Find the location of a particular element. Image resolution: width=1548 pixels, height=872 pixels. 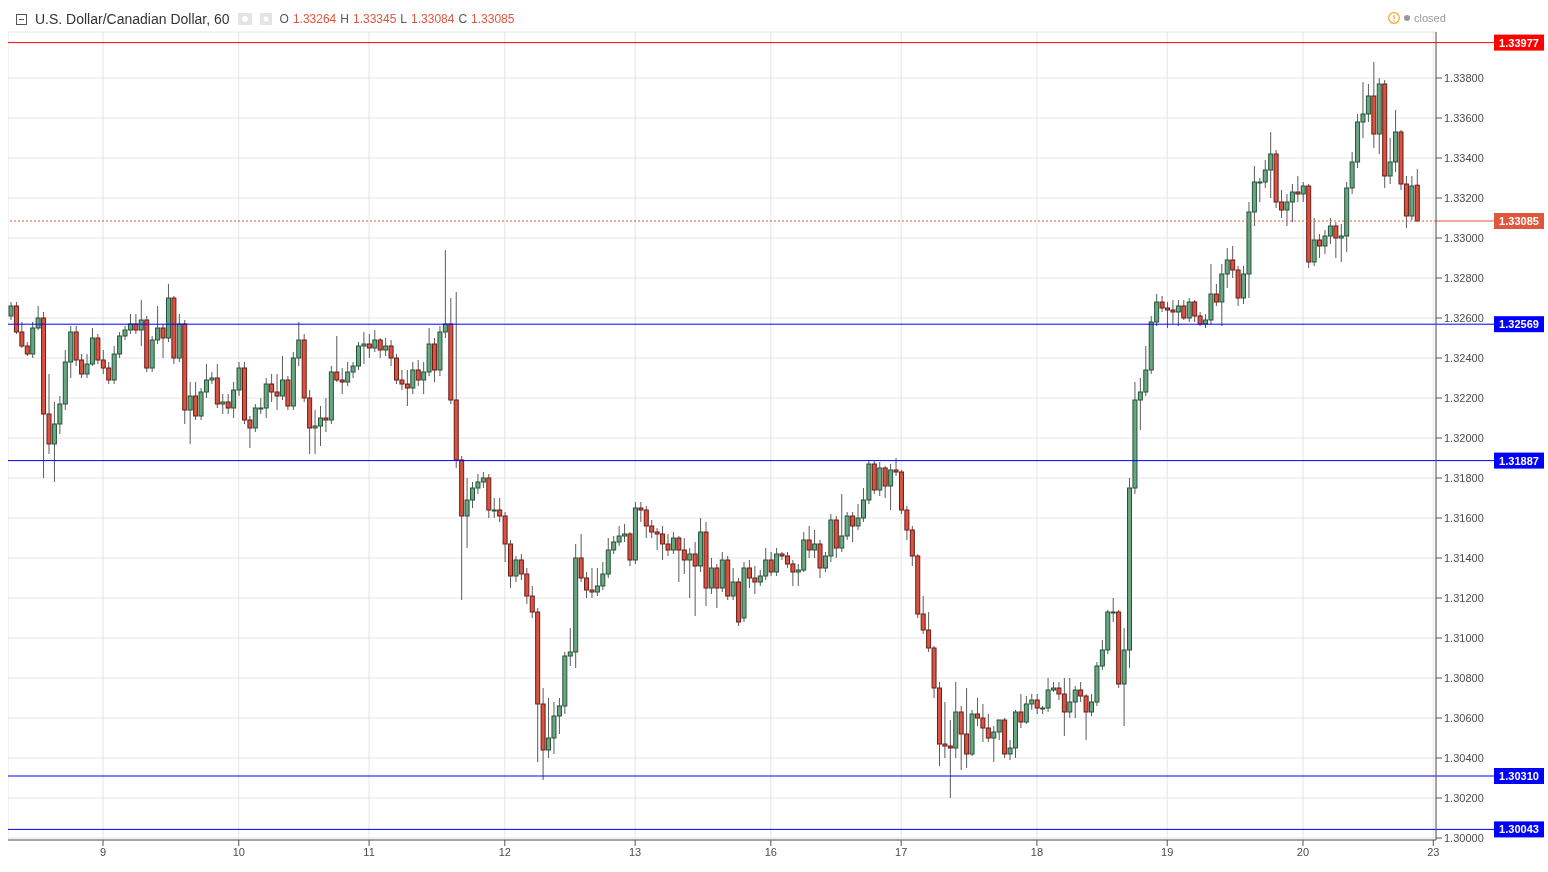

x-tick-label: 18 is located at coordinates (1037, 851).